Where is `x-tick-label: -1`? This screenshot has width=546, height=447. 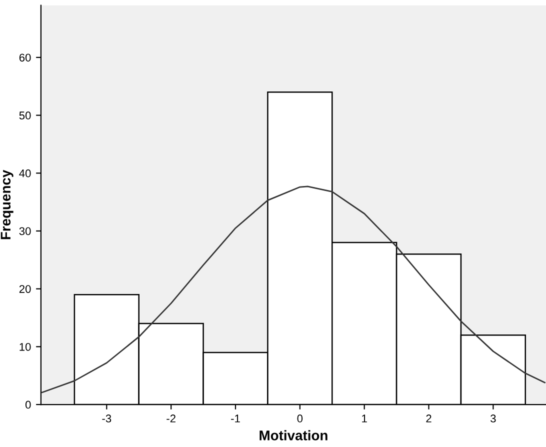 x-tick-label: -1 is located at coordinates (235, 418).